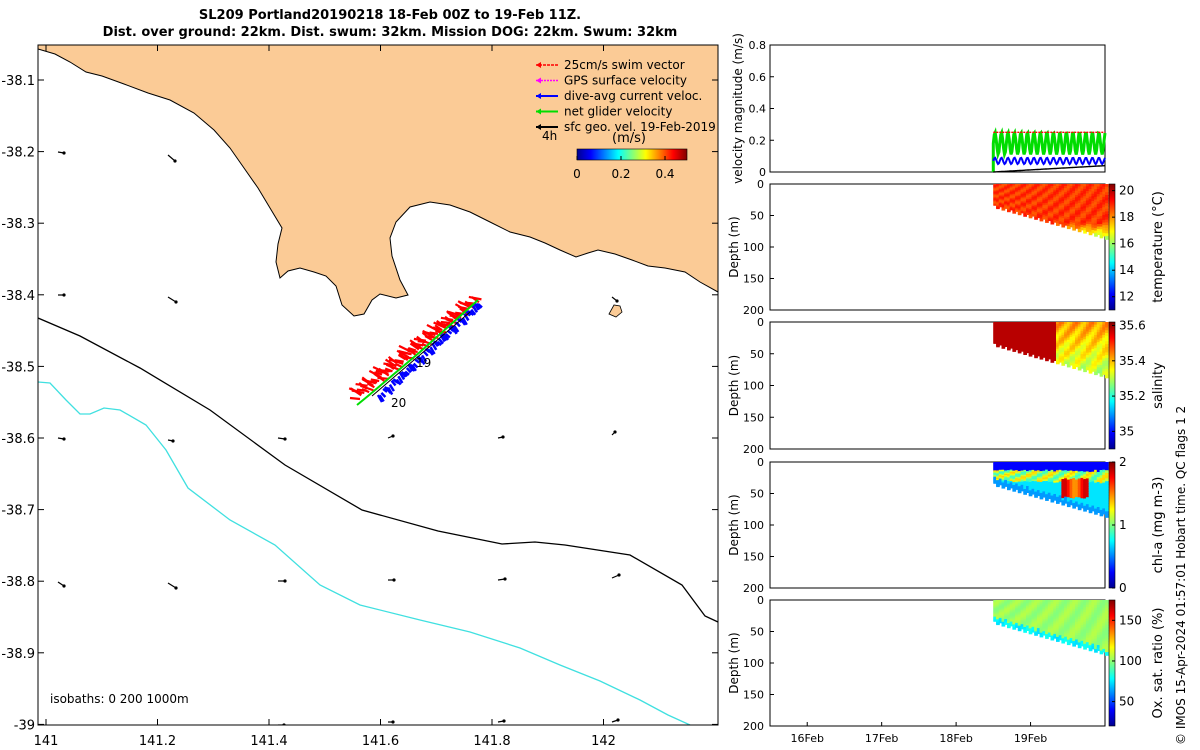  I want to click on map-y-tick-label: -38.8, so click(18, 582).